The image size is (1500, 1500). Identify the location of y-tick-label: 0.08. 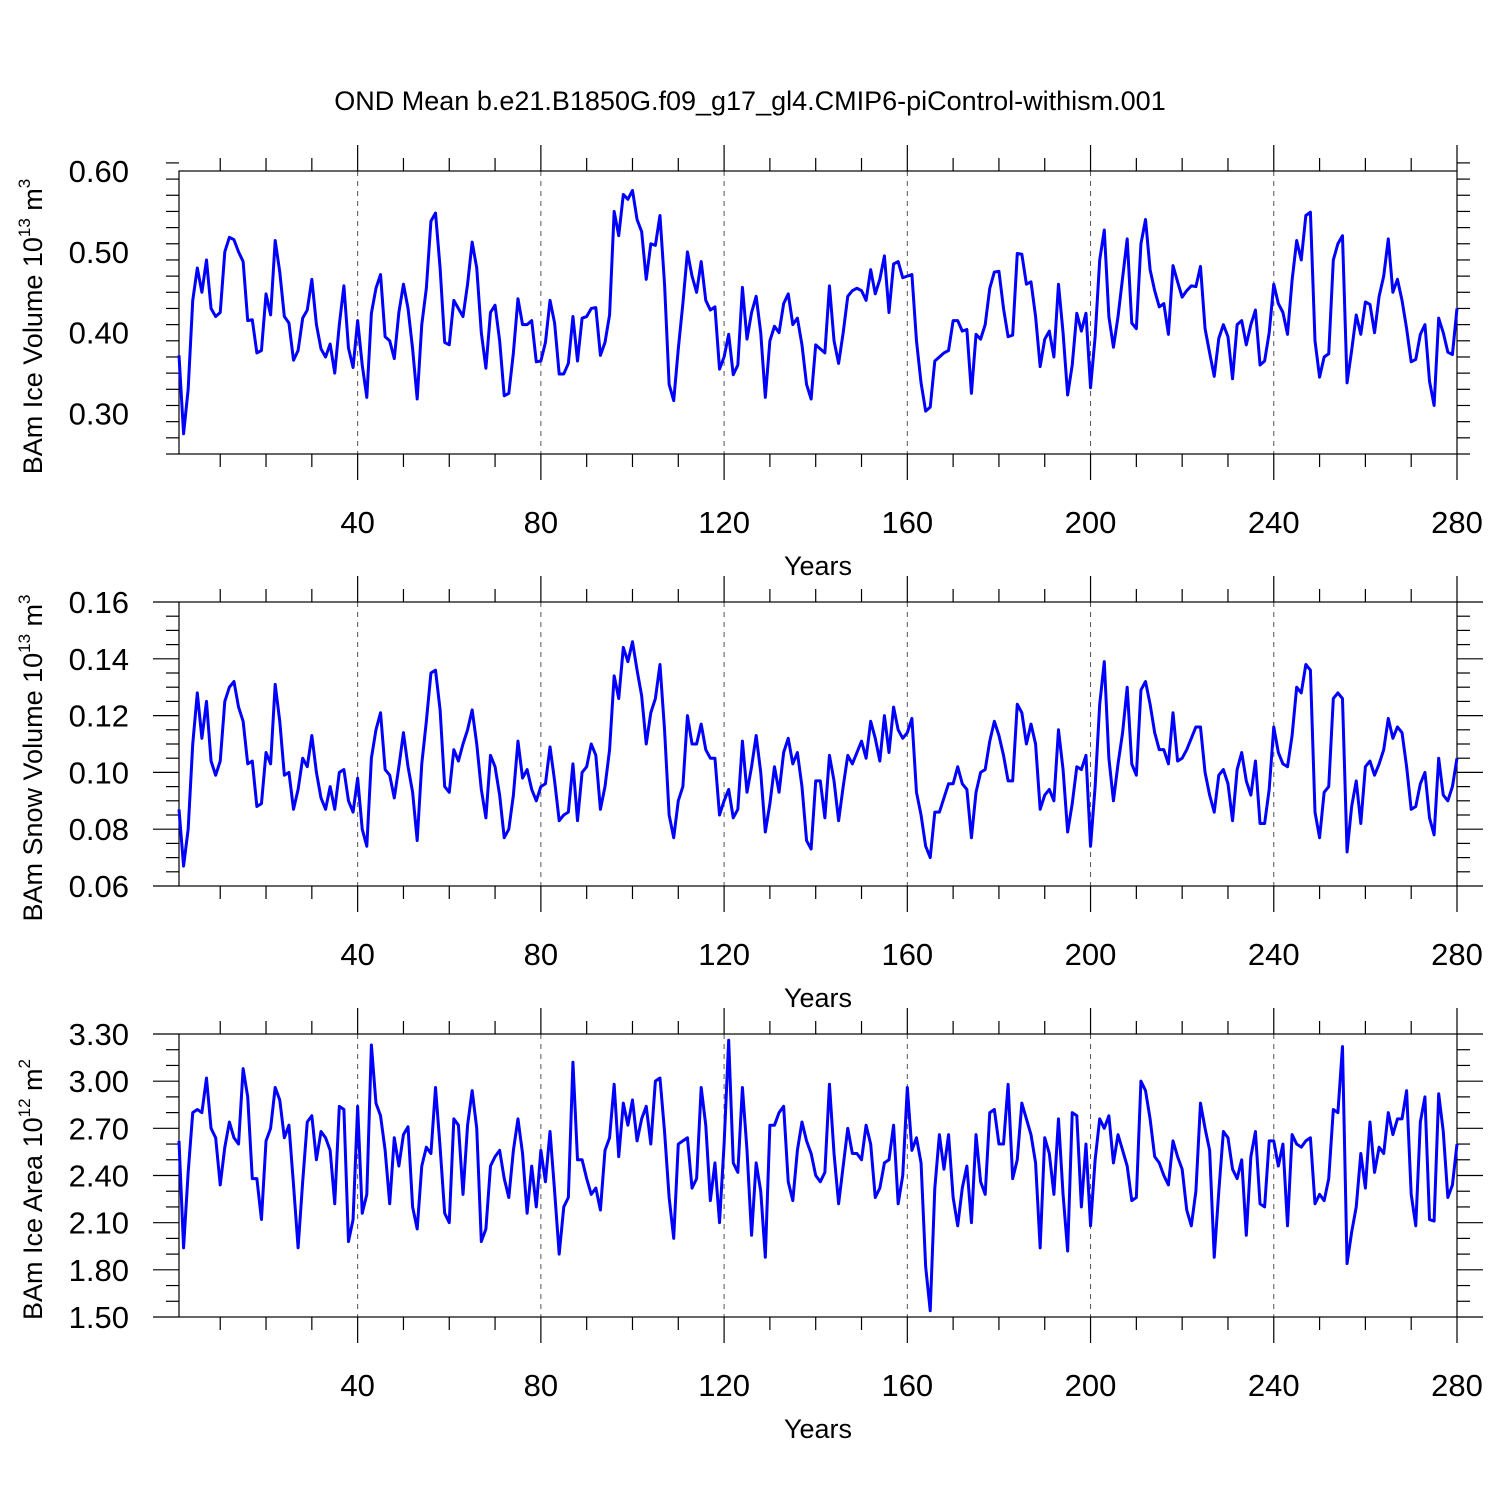
(99, 829).